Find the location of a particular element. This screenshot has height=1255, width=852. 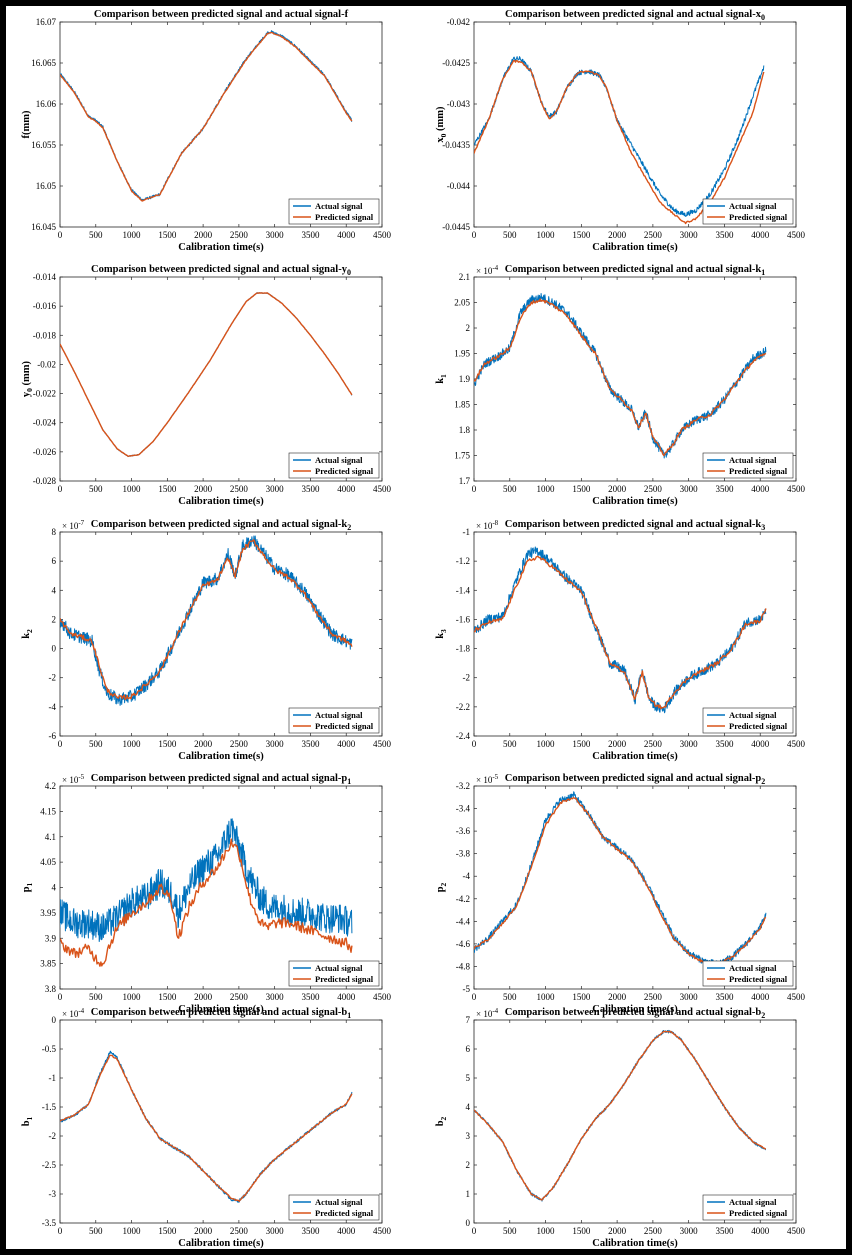

y-axis-label: x0 (mm) is located at coordinates (441, 124).